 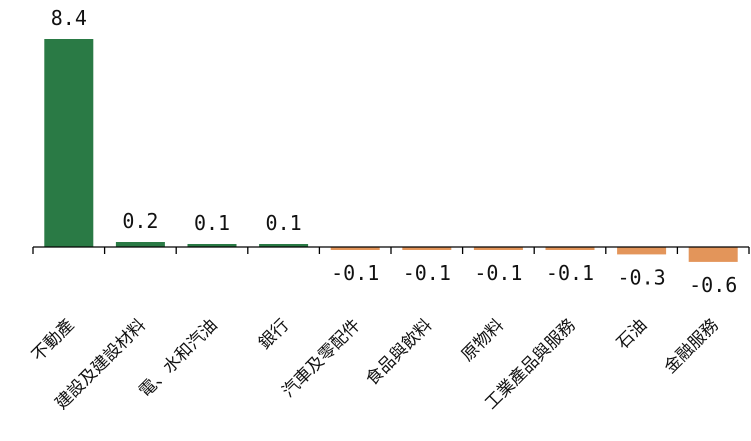 I want to click on category-label: 銀行, so click(x=274, y=334).